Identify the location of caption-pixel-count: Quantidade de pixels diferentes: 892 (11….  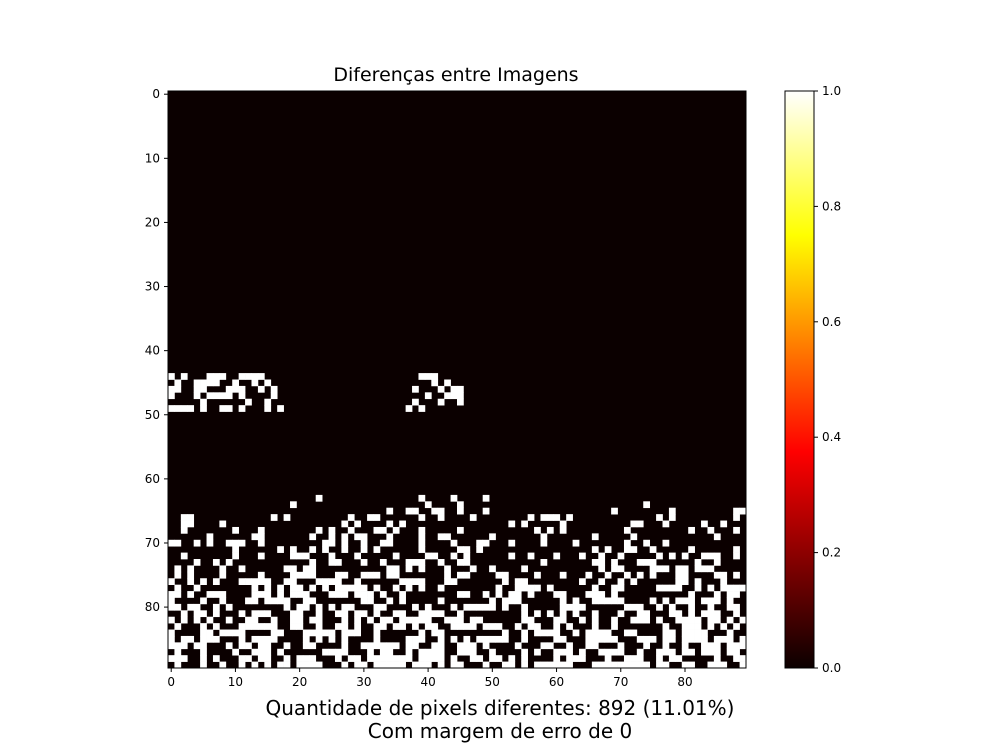
(500, 708).